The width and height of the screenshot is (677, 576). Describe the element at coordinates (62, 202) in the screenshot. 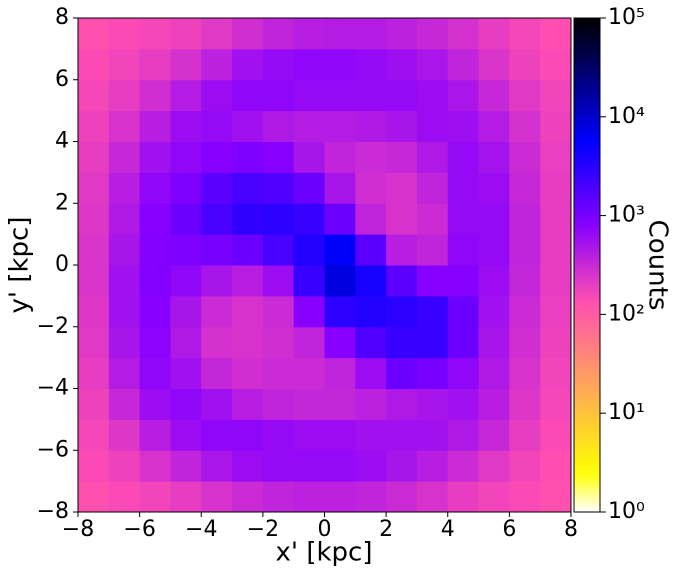

I see `y-tick-label: 2` at that location.